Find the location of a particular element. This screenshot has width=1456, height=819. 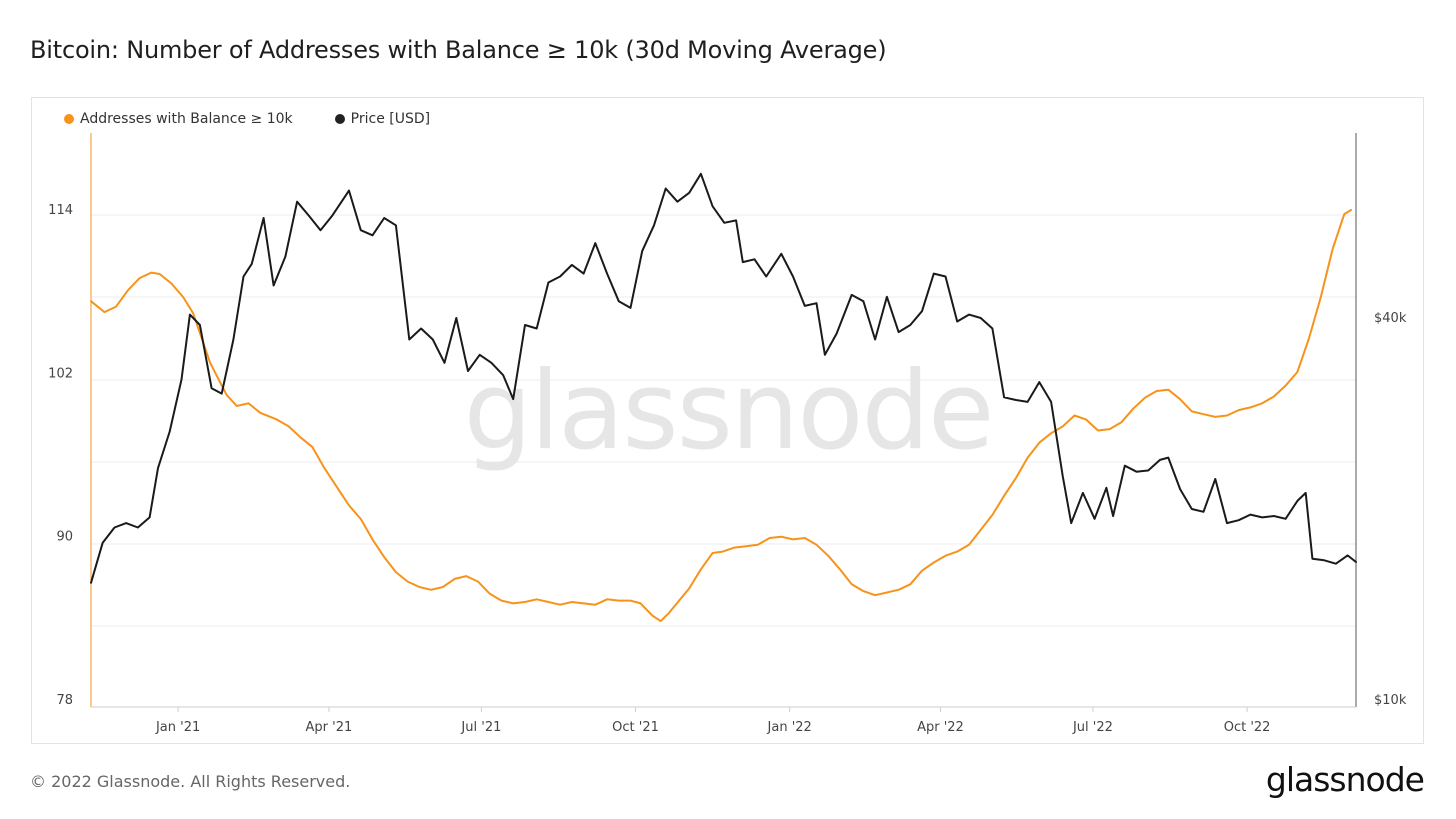

footer-logo: glassnode is located at coordinates (1345, 779).